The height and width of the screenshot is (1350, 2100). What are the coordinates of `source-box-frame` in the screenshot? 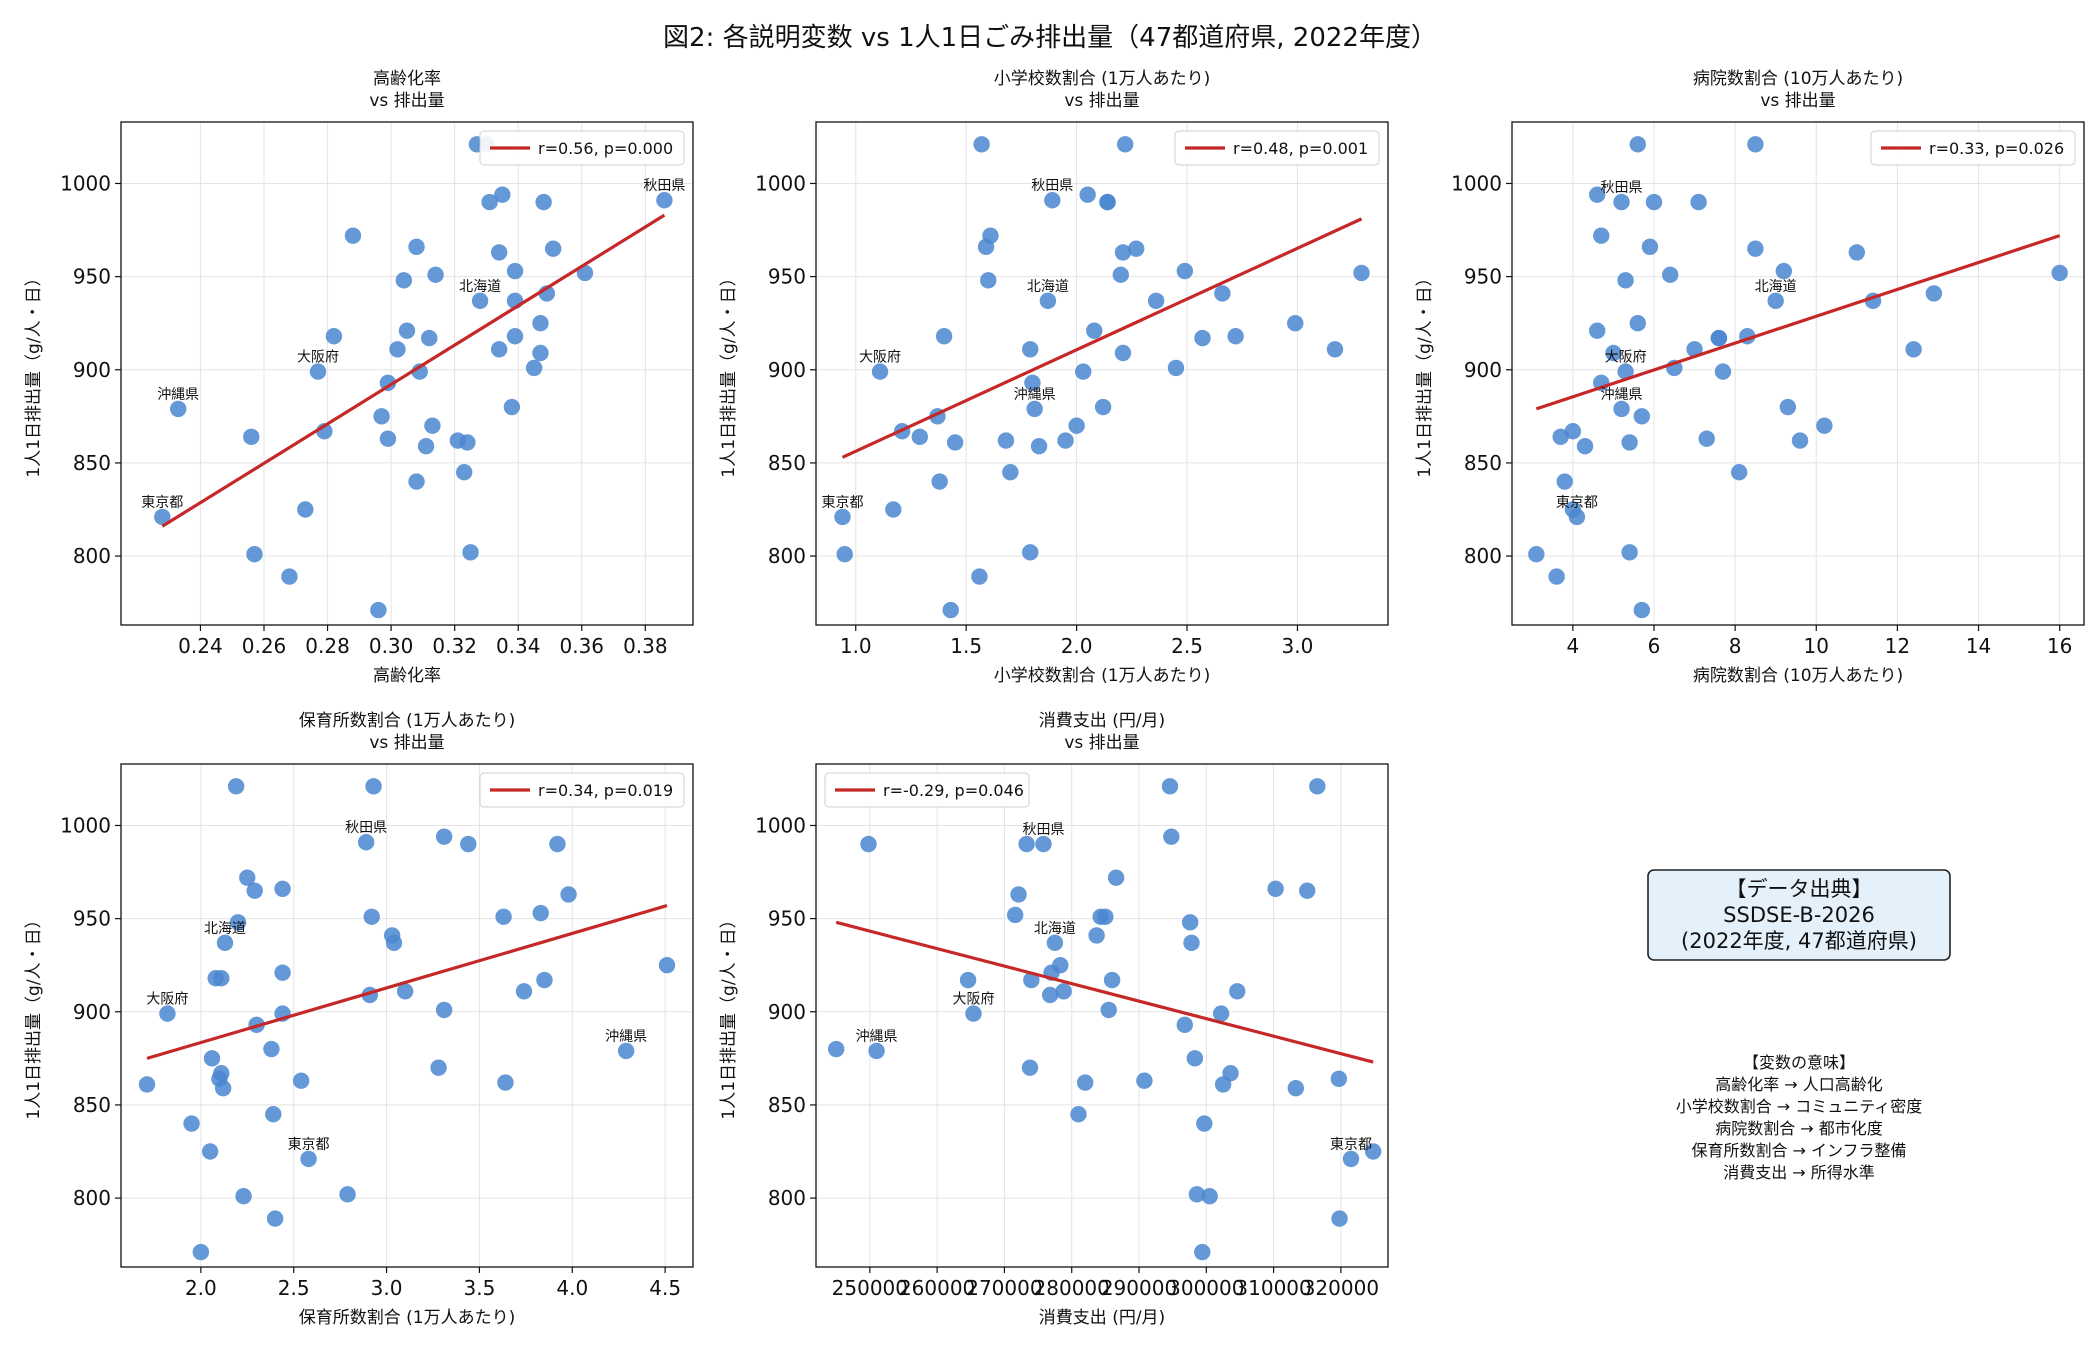 It's located at (1799, 915).